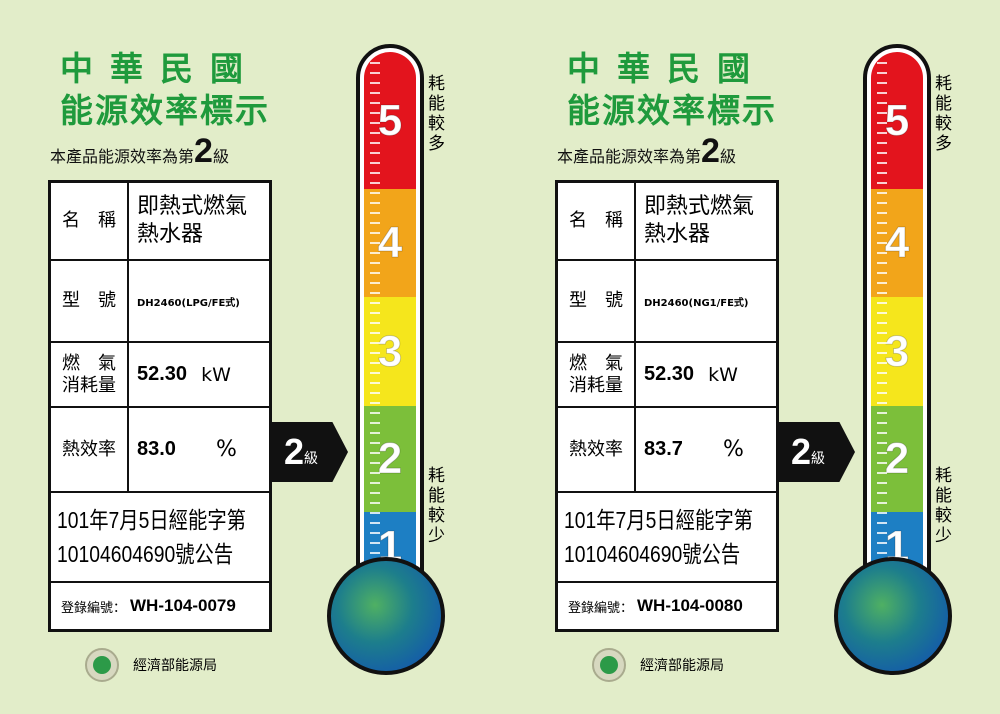 Image resolution: width=1000 pixels, height=714 pixels. What do you see at coordinates (156, 449) in the screenshot?
I see `row-value: 83.0` at bounding box center [156, 449].